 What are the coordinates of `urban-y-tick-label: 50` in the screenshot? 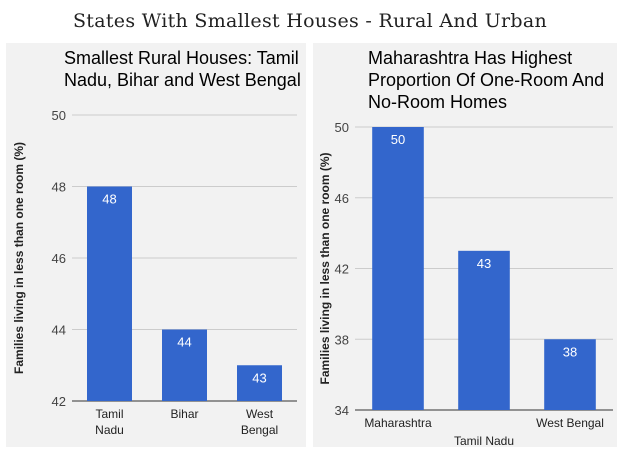 It's located at (342, 127).